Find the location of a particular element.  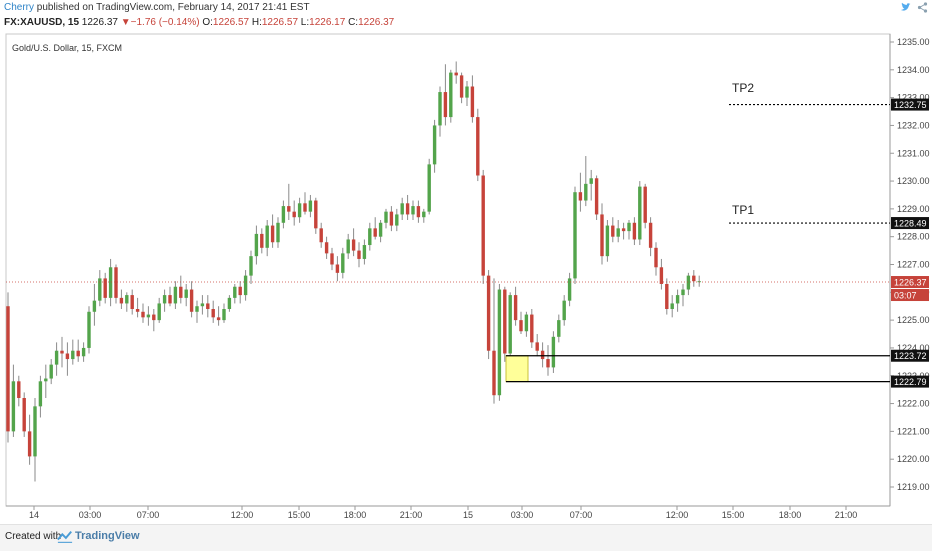

share-icon is located at coordinates (922, 7).